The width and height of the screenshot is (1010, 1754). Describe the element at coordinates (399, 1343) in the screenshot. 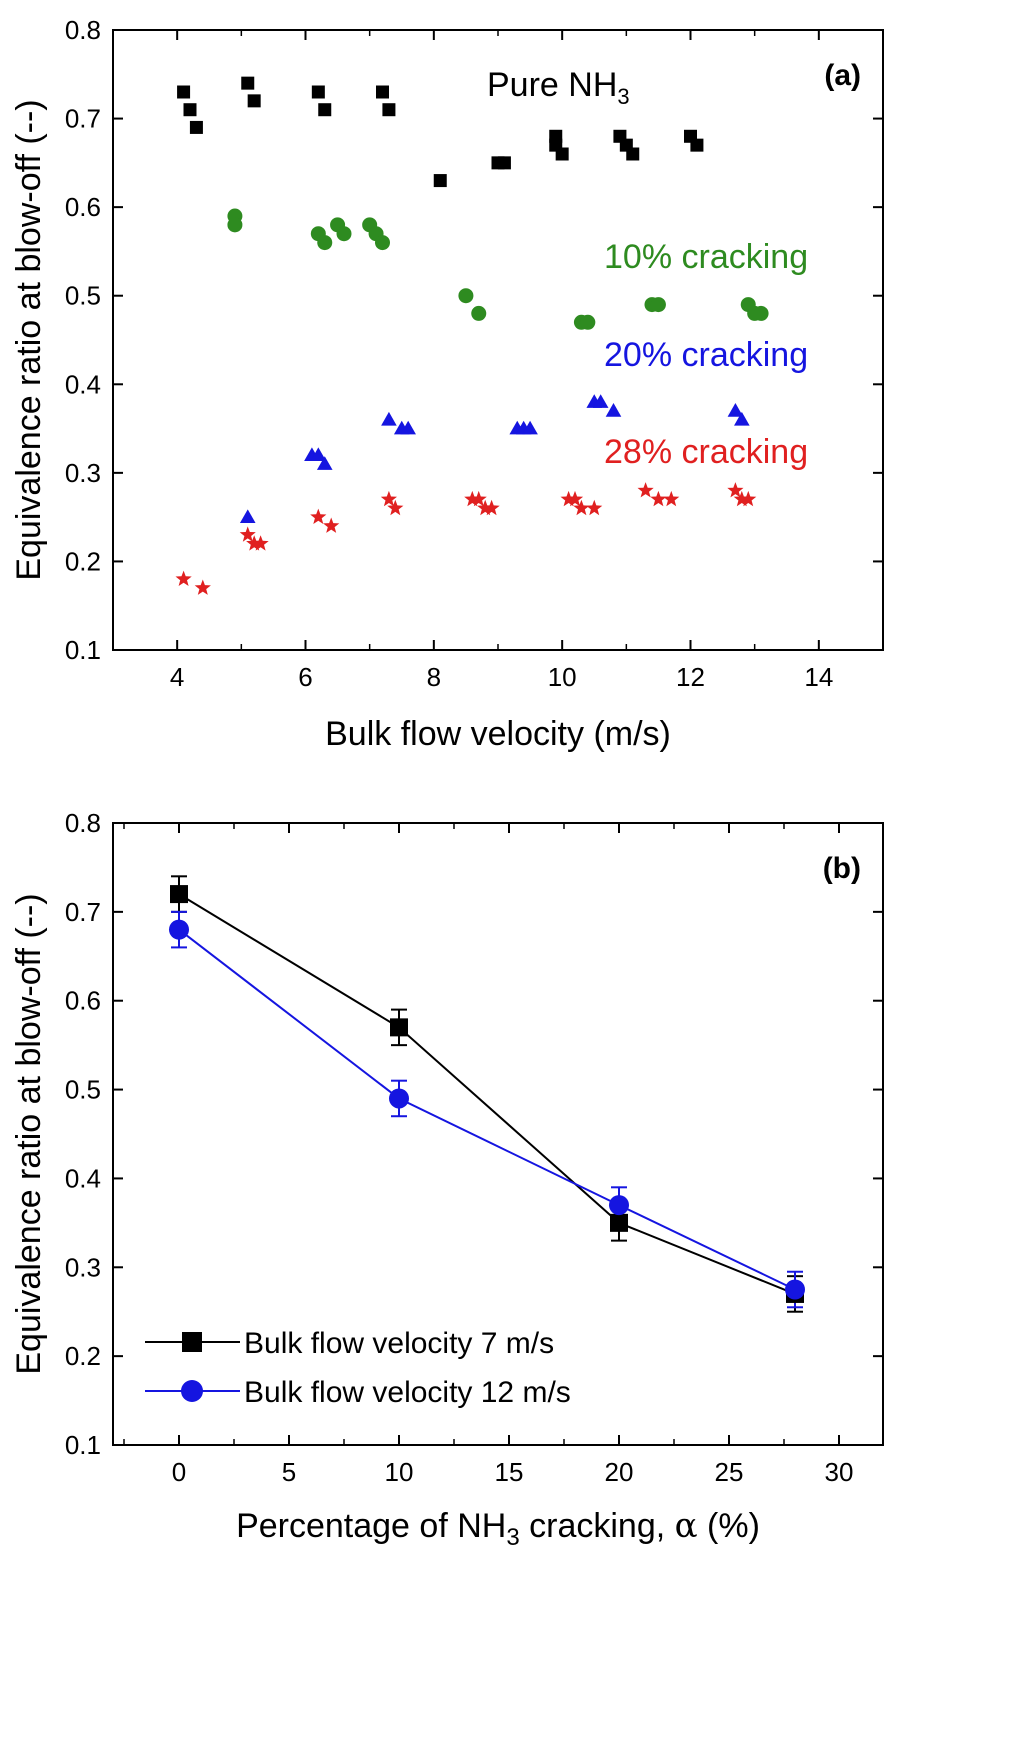

I see `legend-label-7ms: Bulk flow velocity 7 m/s` at that location.